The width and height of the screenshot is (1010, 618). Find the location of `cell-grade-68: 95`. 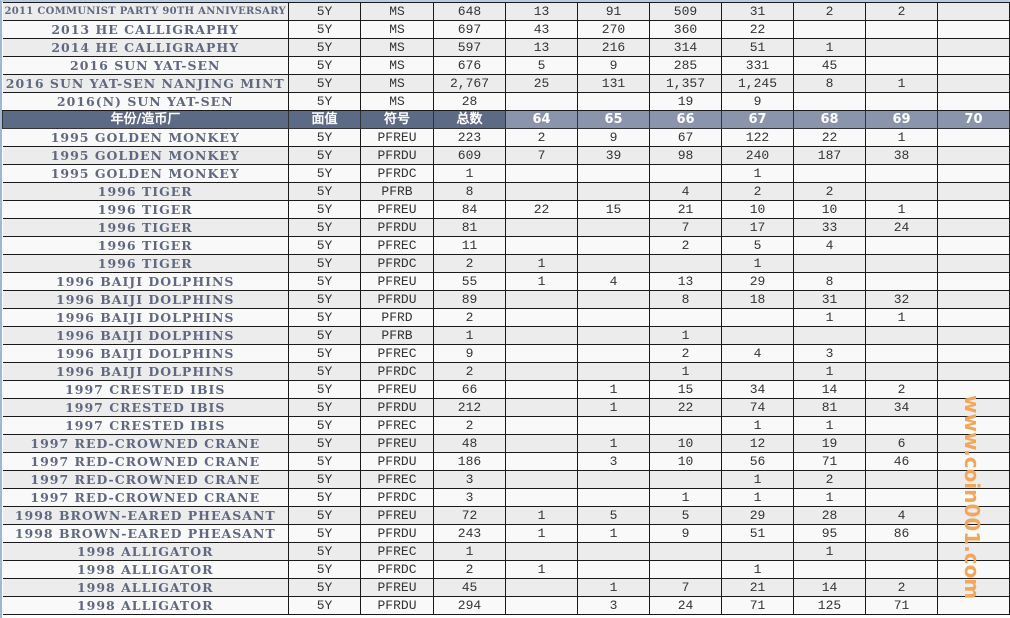

cell-grade-68: 95 is located at coordinates (829, 533).